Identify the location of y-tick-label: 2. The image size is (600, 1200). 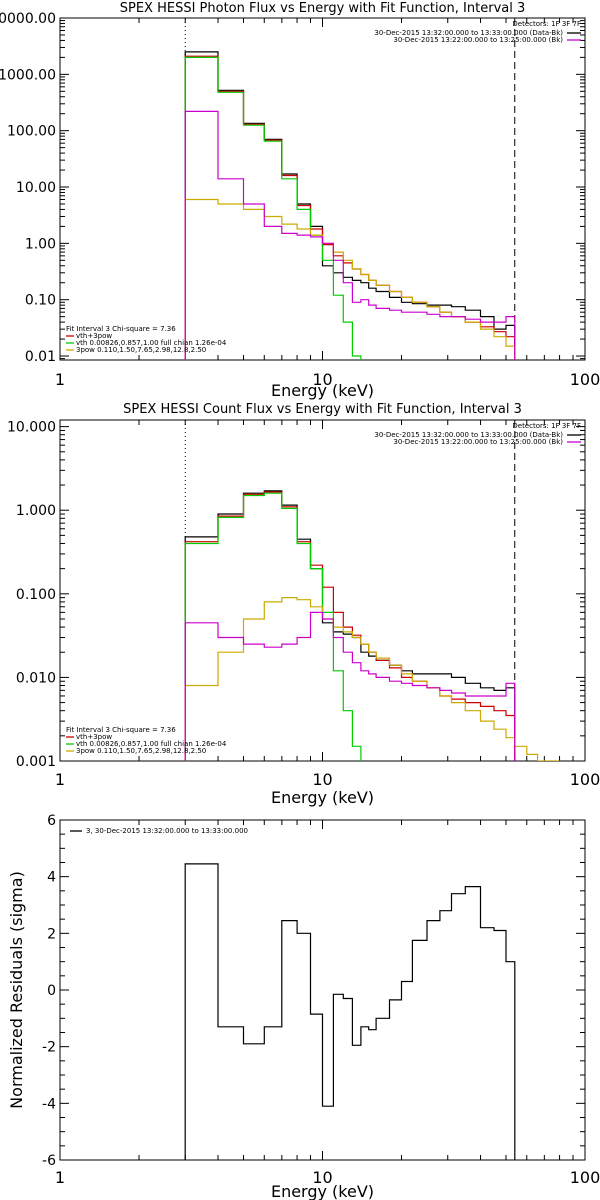
(51, 934).